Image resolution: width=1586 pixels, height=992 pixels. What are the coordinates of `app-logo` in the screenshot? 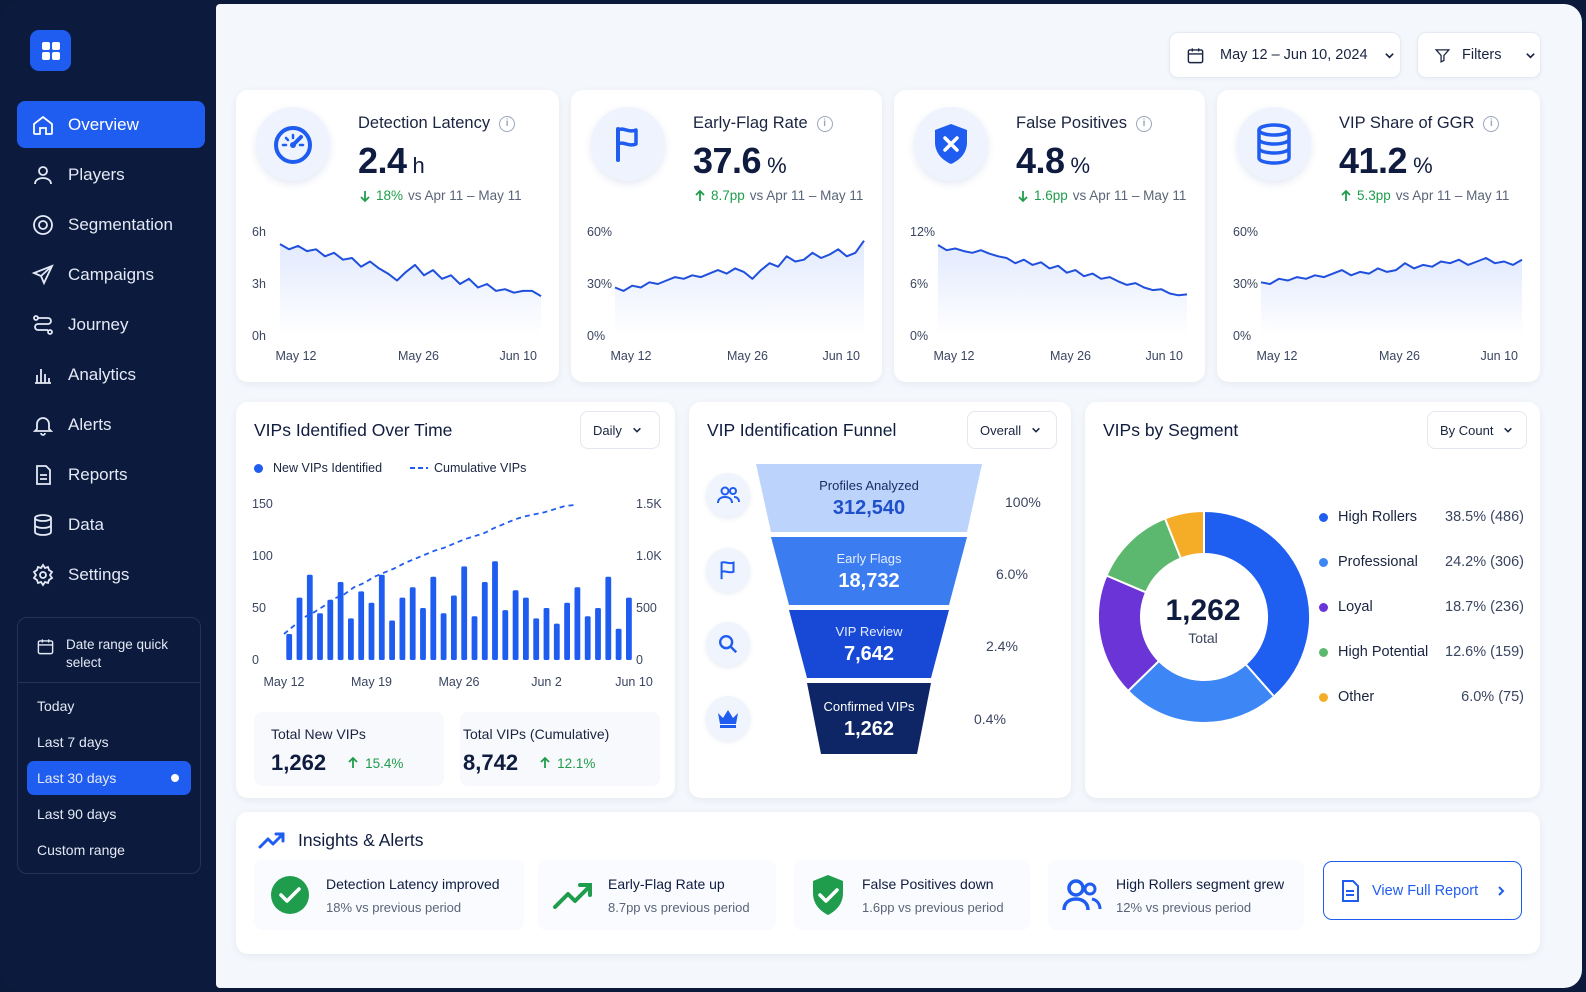 It's located at (50, 50).